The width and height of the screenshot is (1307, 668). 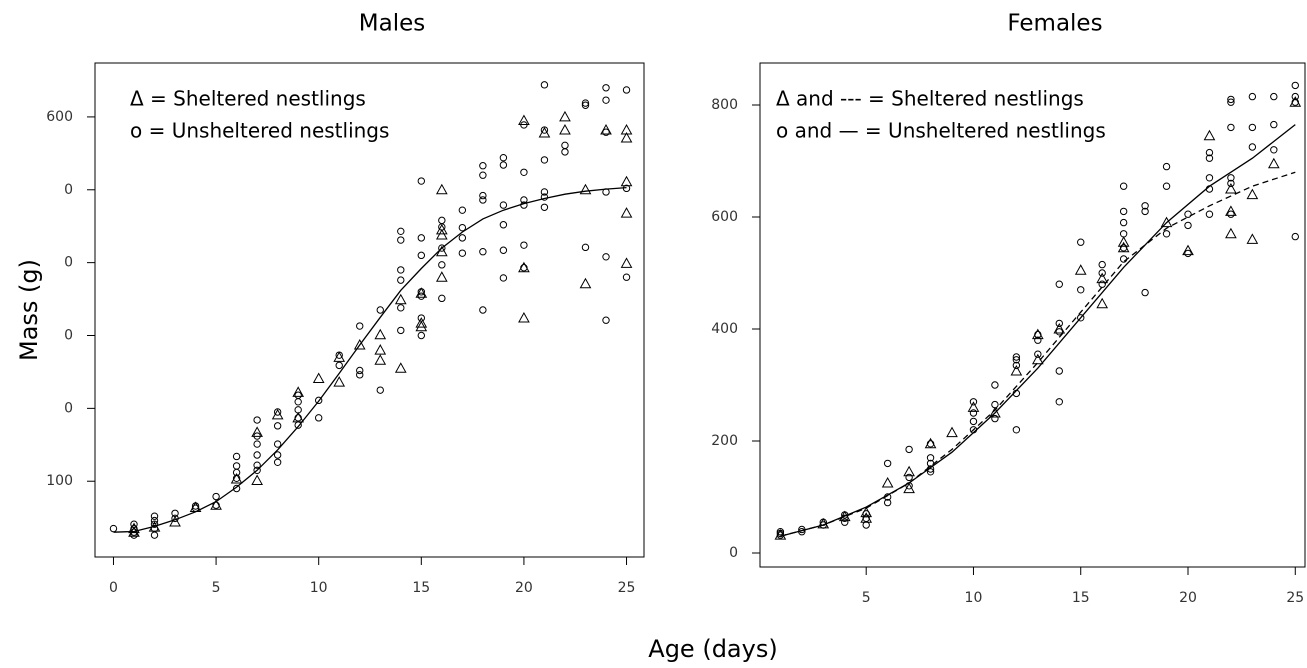 What do you see at coordinates (248, 99) in the screenshot?
I see `legend-entry: Δ = Sheltered nestlings` at bounding box center [248, 99].